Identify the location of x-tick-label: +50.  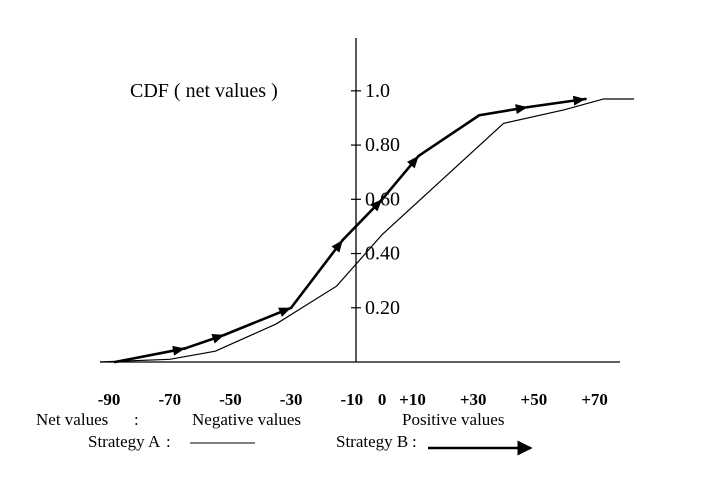
(534, 399).